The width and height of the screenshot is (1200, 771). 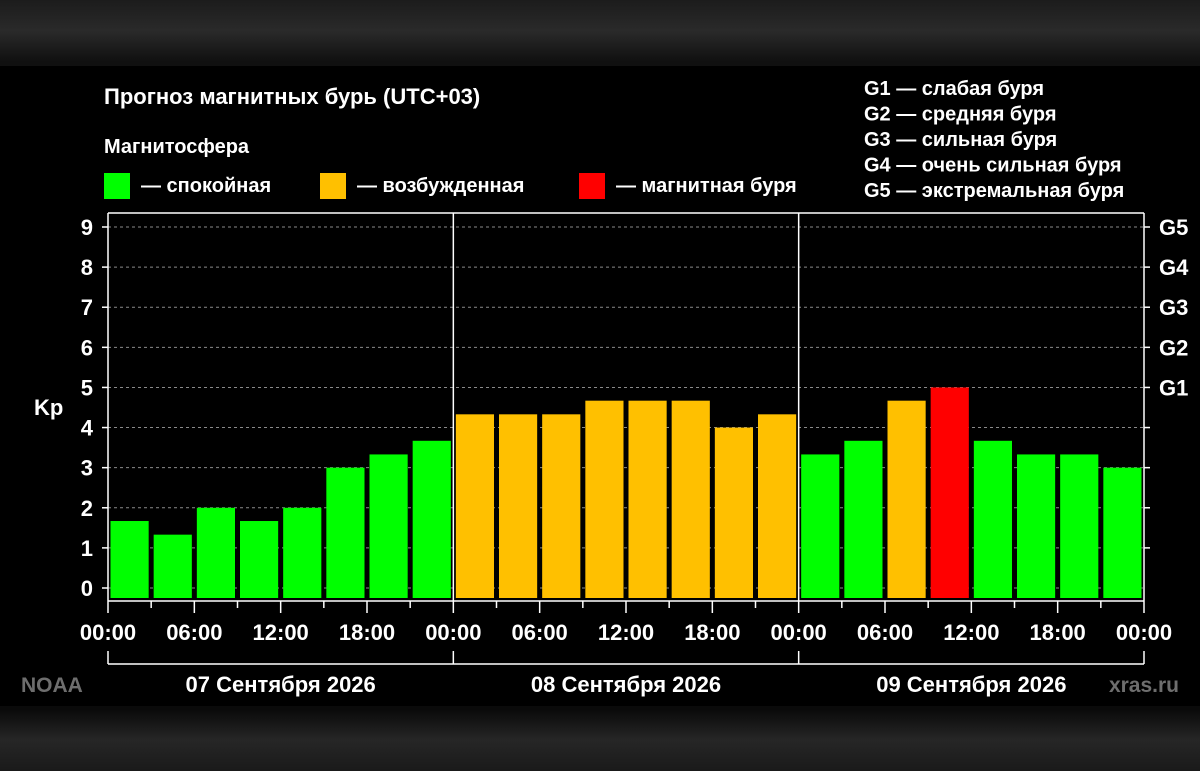 What do you see at coordinates (971, 684) in the screenshot?
I see `day-label-2: 09 Сентября 2026` at bounding box center [971, 684].